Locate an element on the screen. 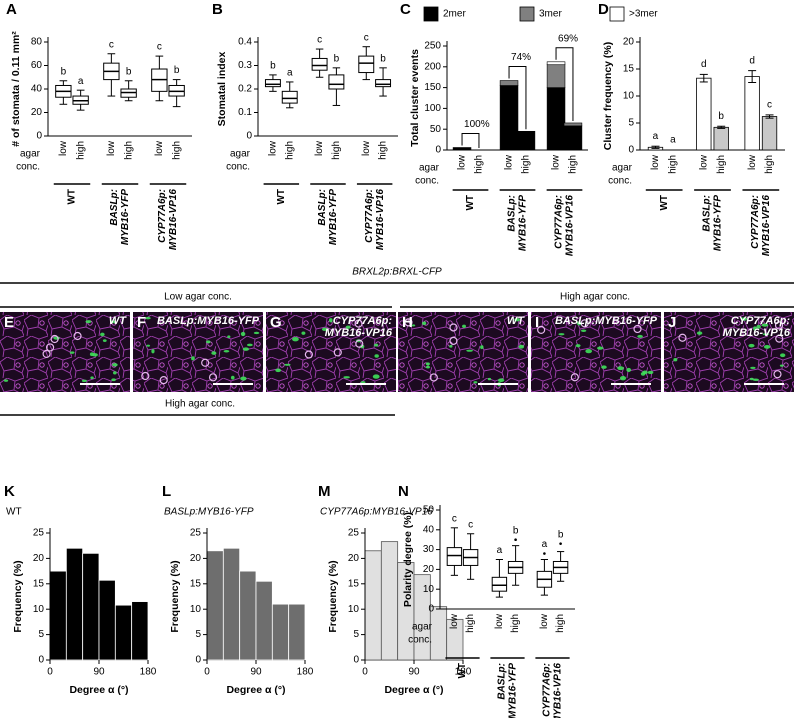 Image resolution: width=794 pixels, height=718 pixels. micrograph-label: BASLp:MYB16-YFP is located at coordinates (208, 321).